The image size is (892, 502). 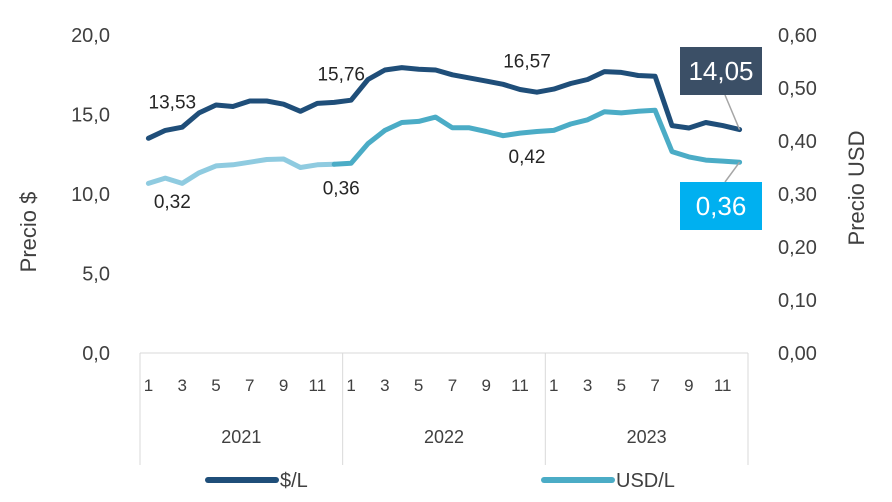 What do you see at coordinates (797, 142) in the screenshot?
I see `right-tick-label: 0,40` at bounding box center [797, 142].